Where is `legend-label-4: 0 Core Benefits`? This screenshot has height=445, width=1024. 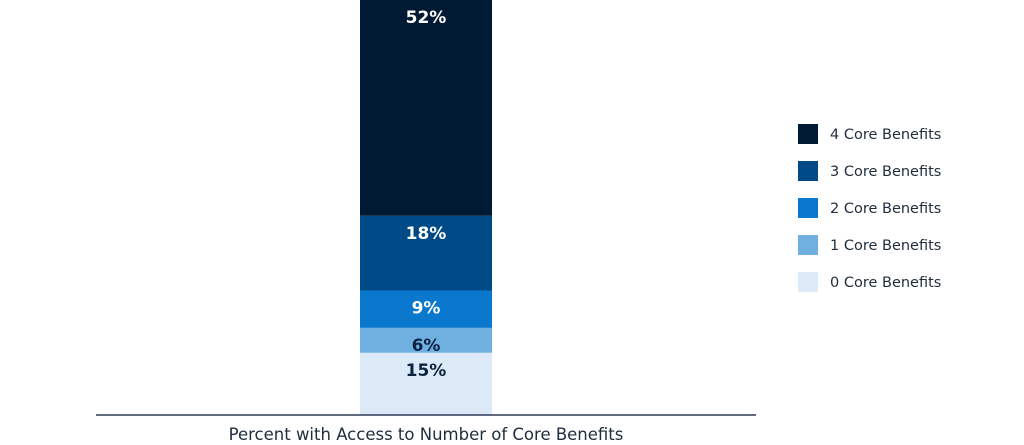
legend-label-4: 0 Core Benefits is located at coordinates (885, 283).